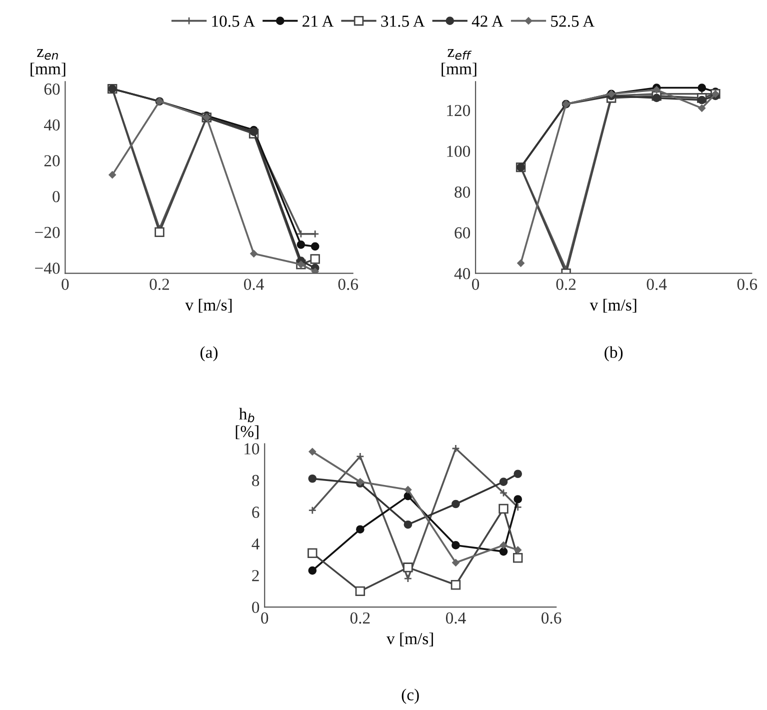 This screenshot has width=767, height=710. What do you see at coordinates (318, 21) in the screenshot?
I see `legend-label: 21 A` at bounding box center [318, 21].